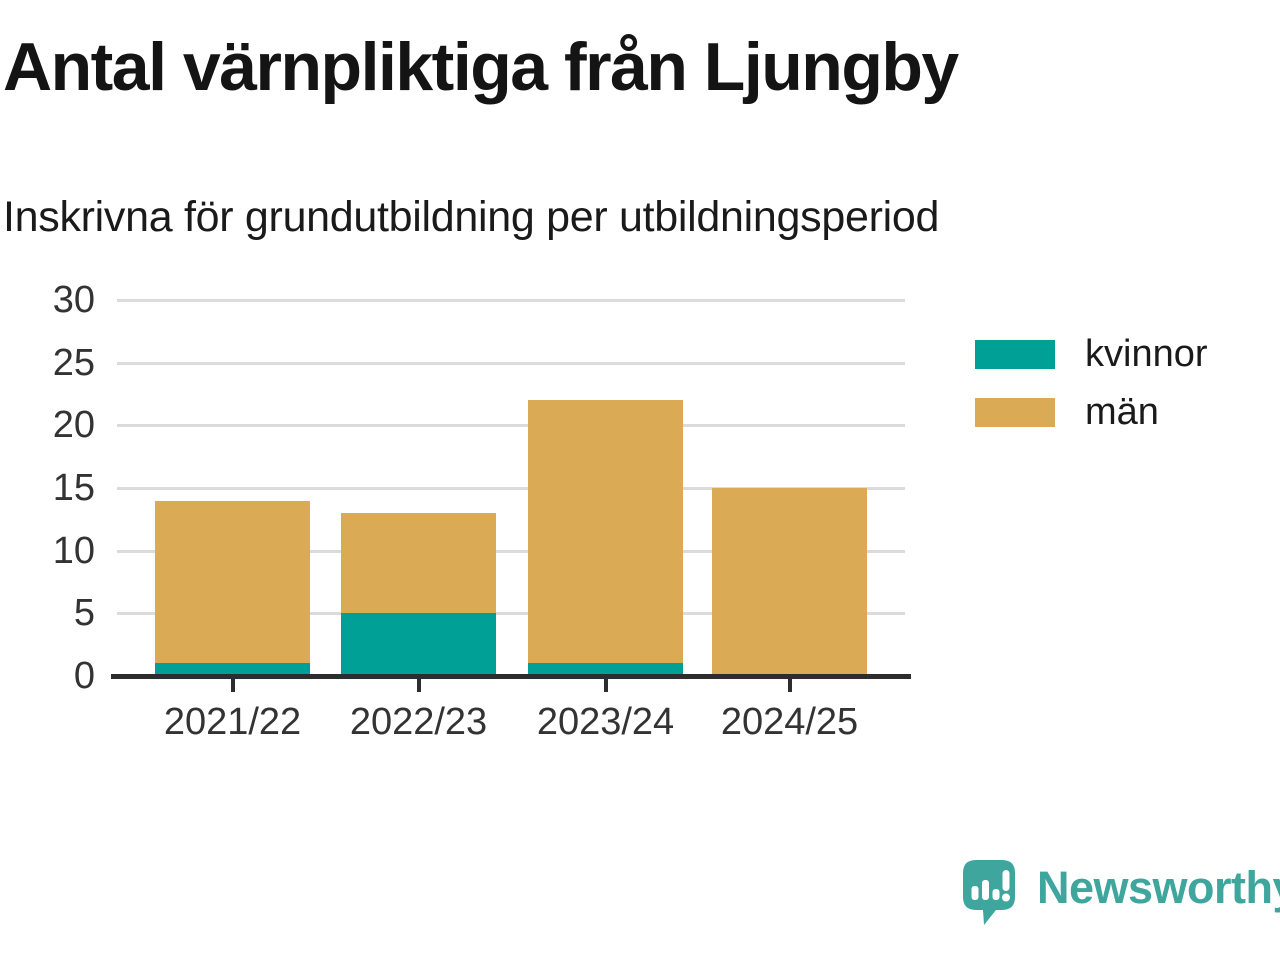 The width and height of the screenshot is (1280, 960). I want to click on x-tick-label-2022/23: 2022/23, so click(418, 722).